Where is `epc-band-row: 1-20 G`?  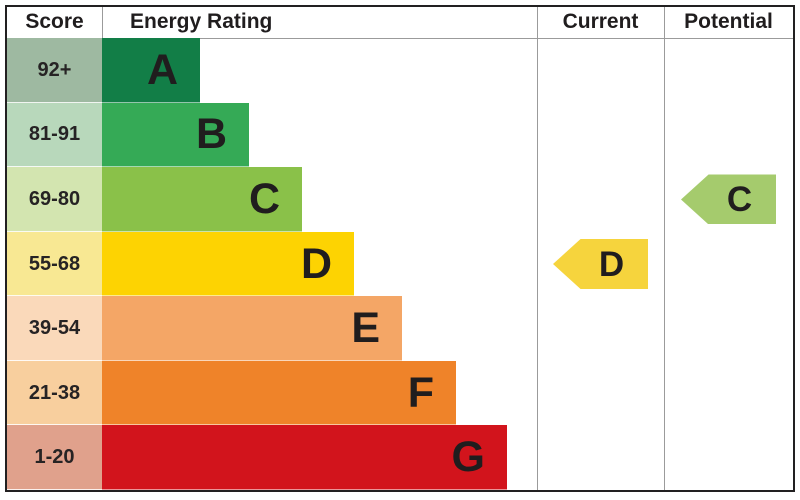 epc-band-row: 1-20 G is located at coordinates (400, 458).